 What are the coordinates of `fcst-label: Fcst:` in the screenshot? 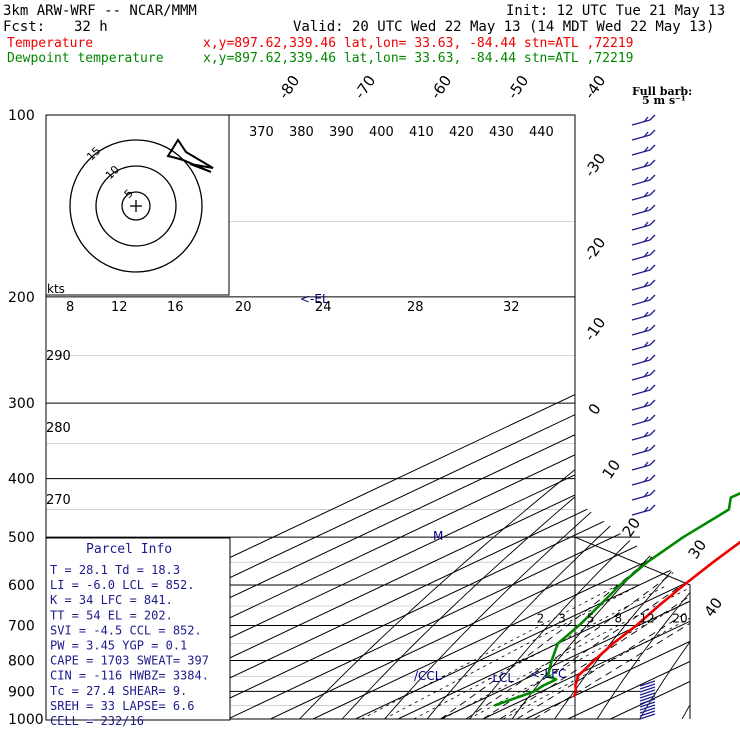 It's located at (24, 27).